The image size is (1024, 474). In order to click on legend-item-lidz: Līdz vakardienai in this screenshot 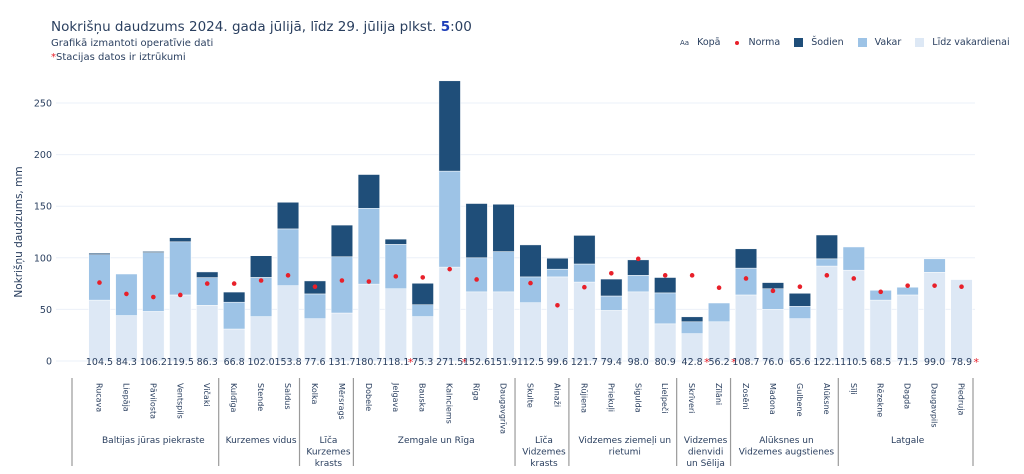, I will do `click(962, 42)`.